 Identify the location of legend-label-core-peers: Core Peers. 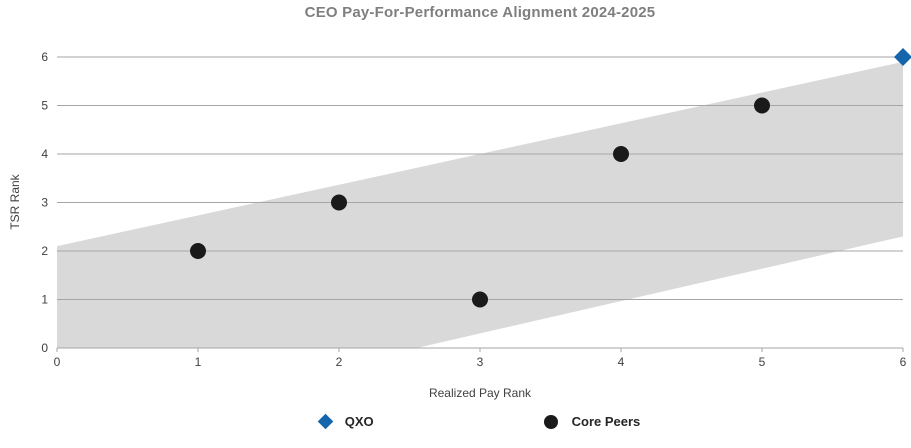
(606, 421).